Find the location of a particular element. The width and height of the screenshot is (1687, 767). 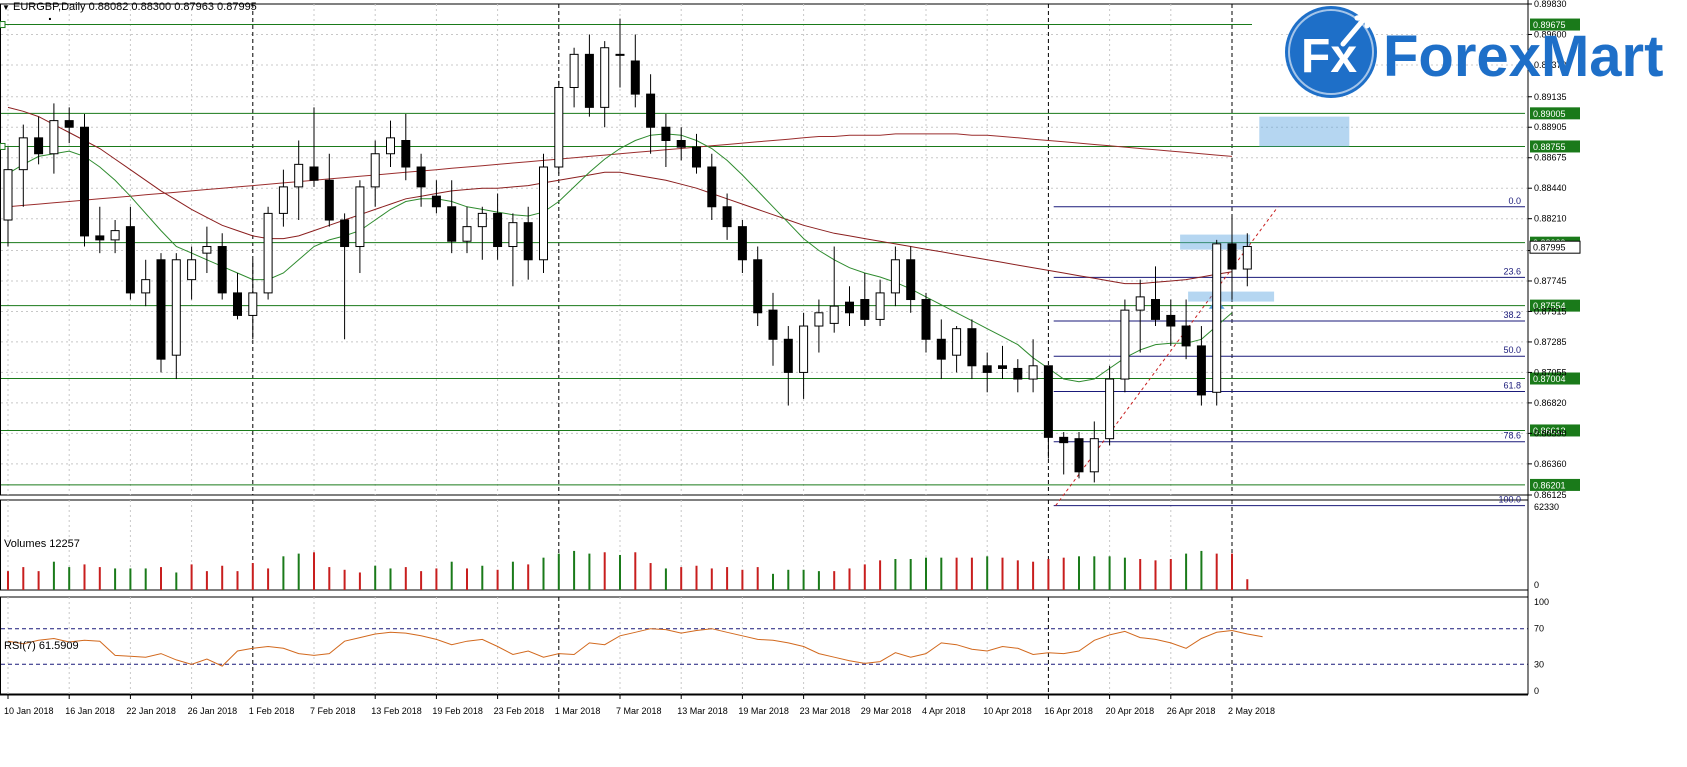

level-price-label: 0.88755 is located at coordinates (1549, 147).